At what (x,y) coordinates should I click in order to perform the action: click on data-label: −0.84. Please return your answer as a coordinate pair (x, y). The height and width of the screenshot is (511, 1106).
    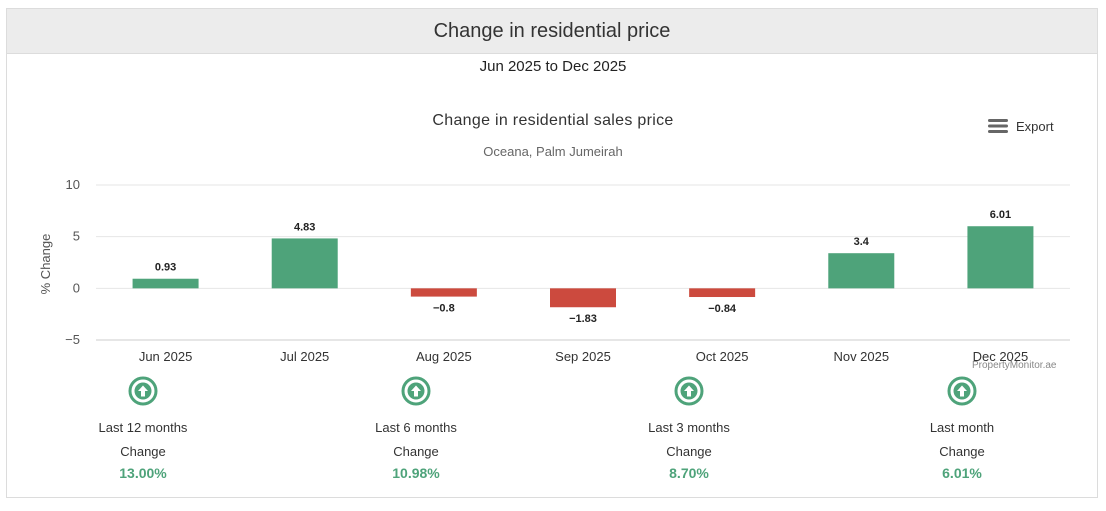
    Looking at the image, I should click on (722, 309).